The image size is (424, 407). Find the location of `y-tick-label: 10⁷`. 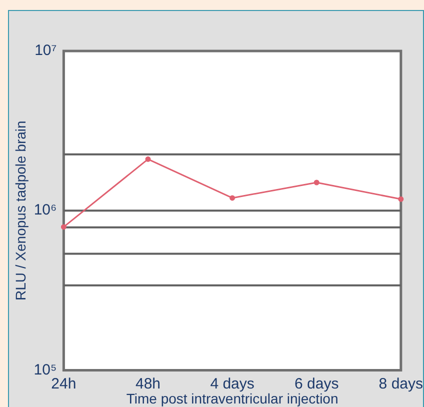

y-tick-label: 10⁷ is located at coordinates (45, 51).